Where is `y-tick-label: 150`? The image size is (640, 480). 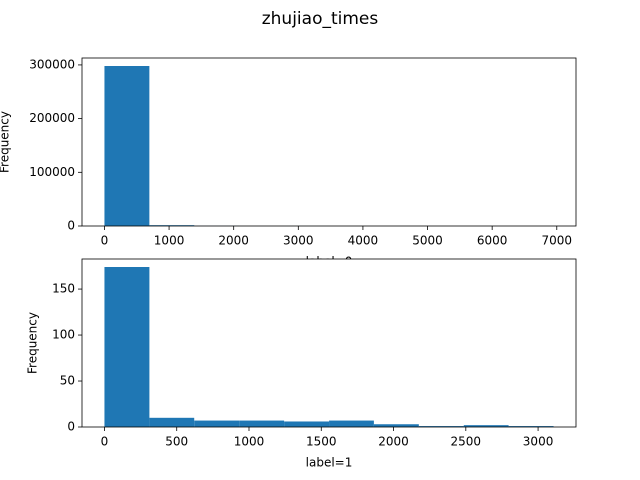 y-tick-label: 150 is located at coordinates (63, 289).